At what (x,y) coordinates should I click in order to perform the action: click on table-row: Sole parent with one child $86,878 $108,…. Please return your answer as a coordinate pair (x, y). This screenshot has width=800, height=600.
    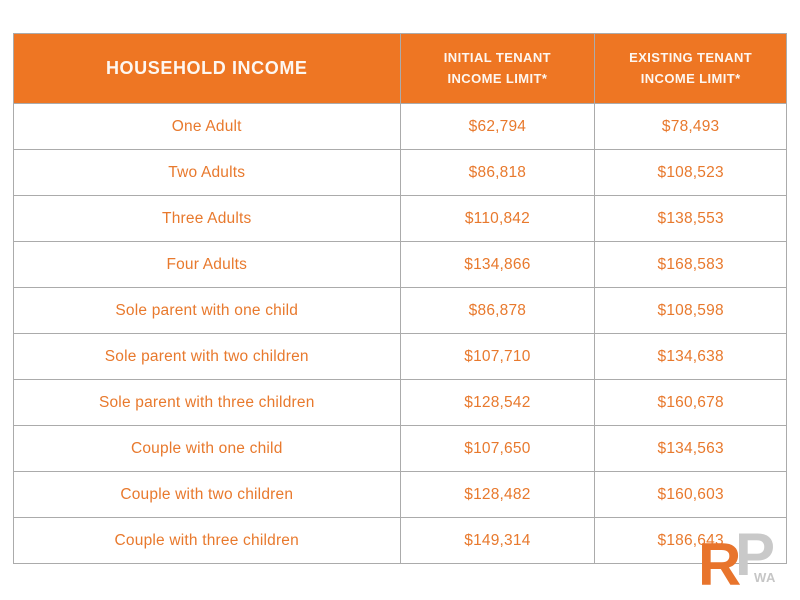
    Looking at the image, I should click on (400, 310).